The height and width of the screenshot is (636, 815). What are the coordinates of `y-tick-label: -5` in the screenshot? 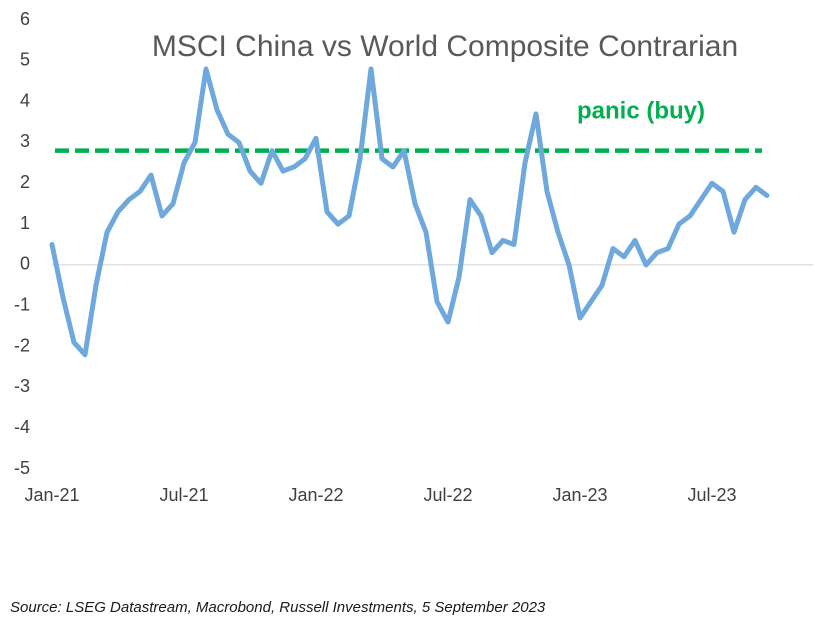 It's located at (22, 468).